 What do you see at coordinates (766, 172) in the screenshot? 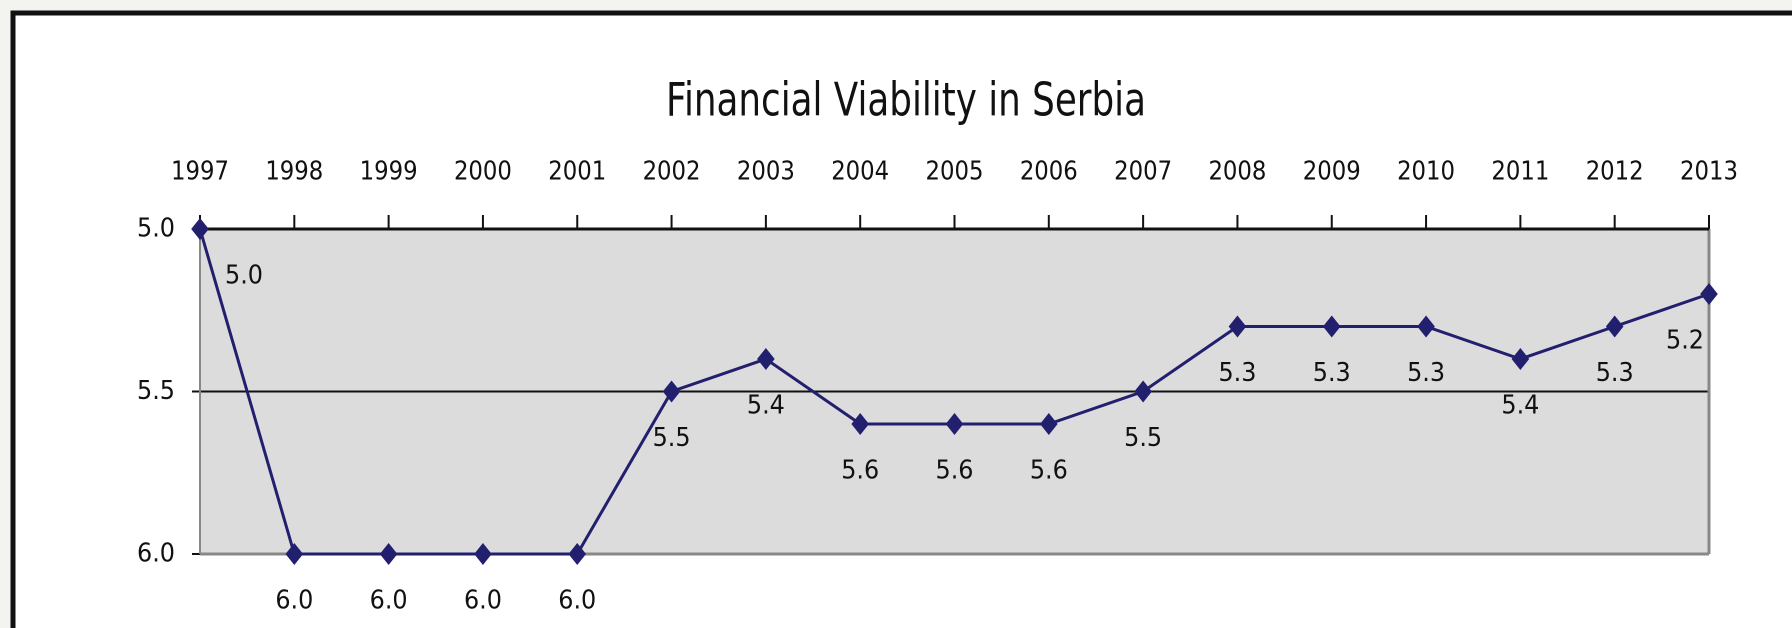
I see `x-tick-label: 2003` at bounding box center [766, 172].